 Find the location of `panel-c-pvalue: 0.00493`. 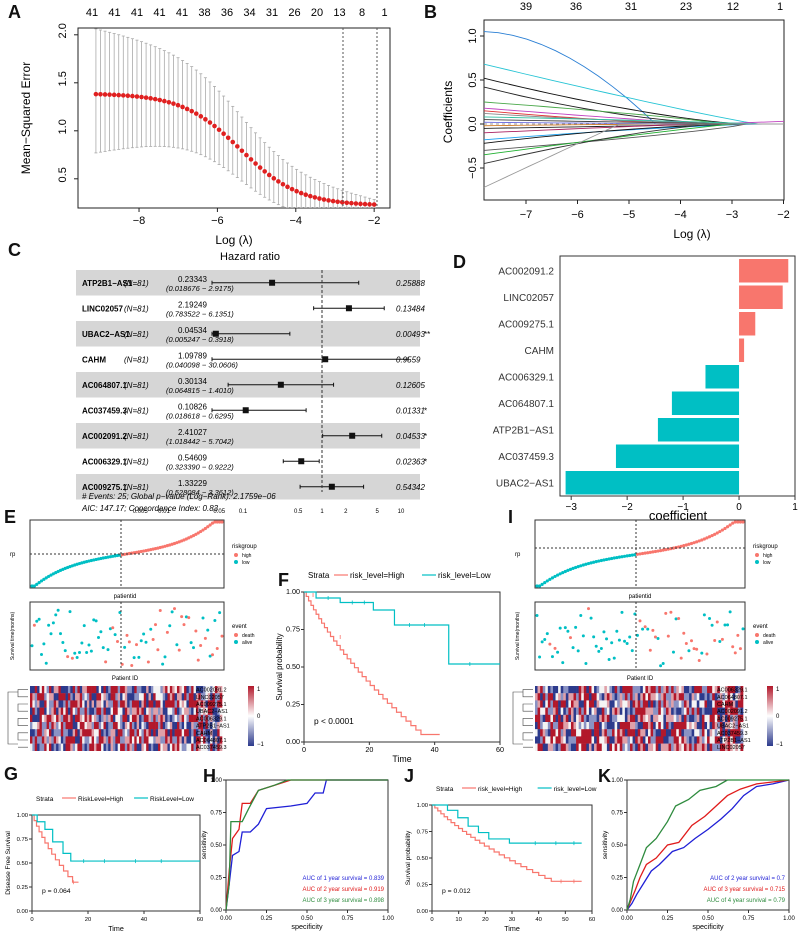

panel-c-pvalue: 0.00493 is located at coordinates (410, 334).